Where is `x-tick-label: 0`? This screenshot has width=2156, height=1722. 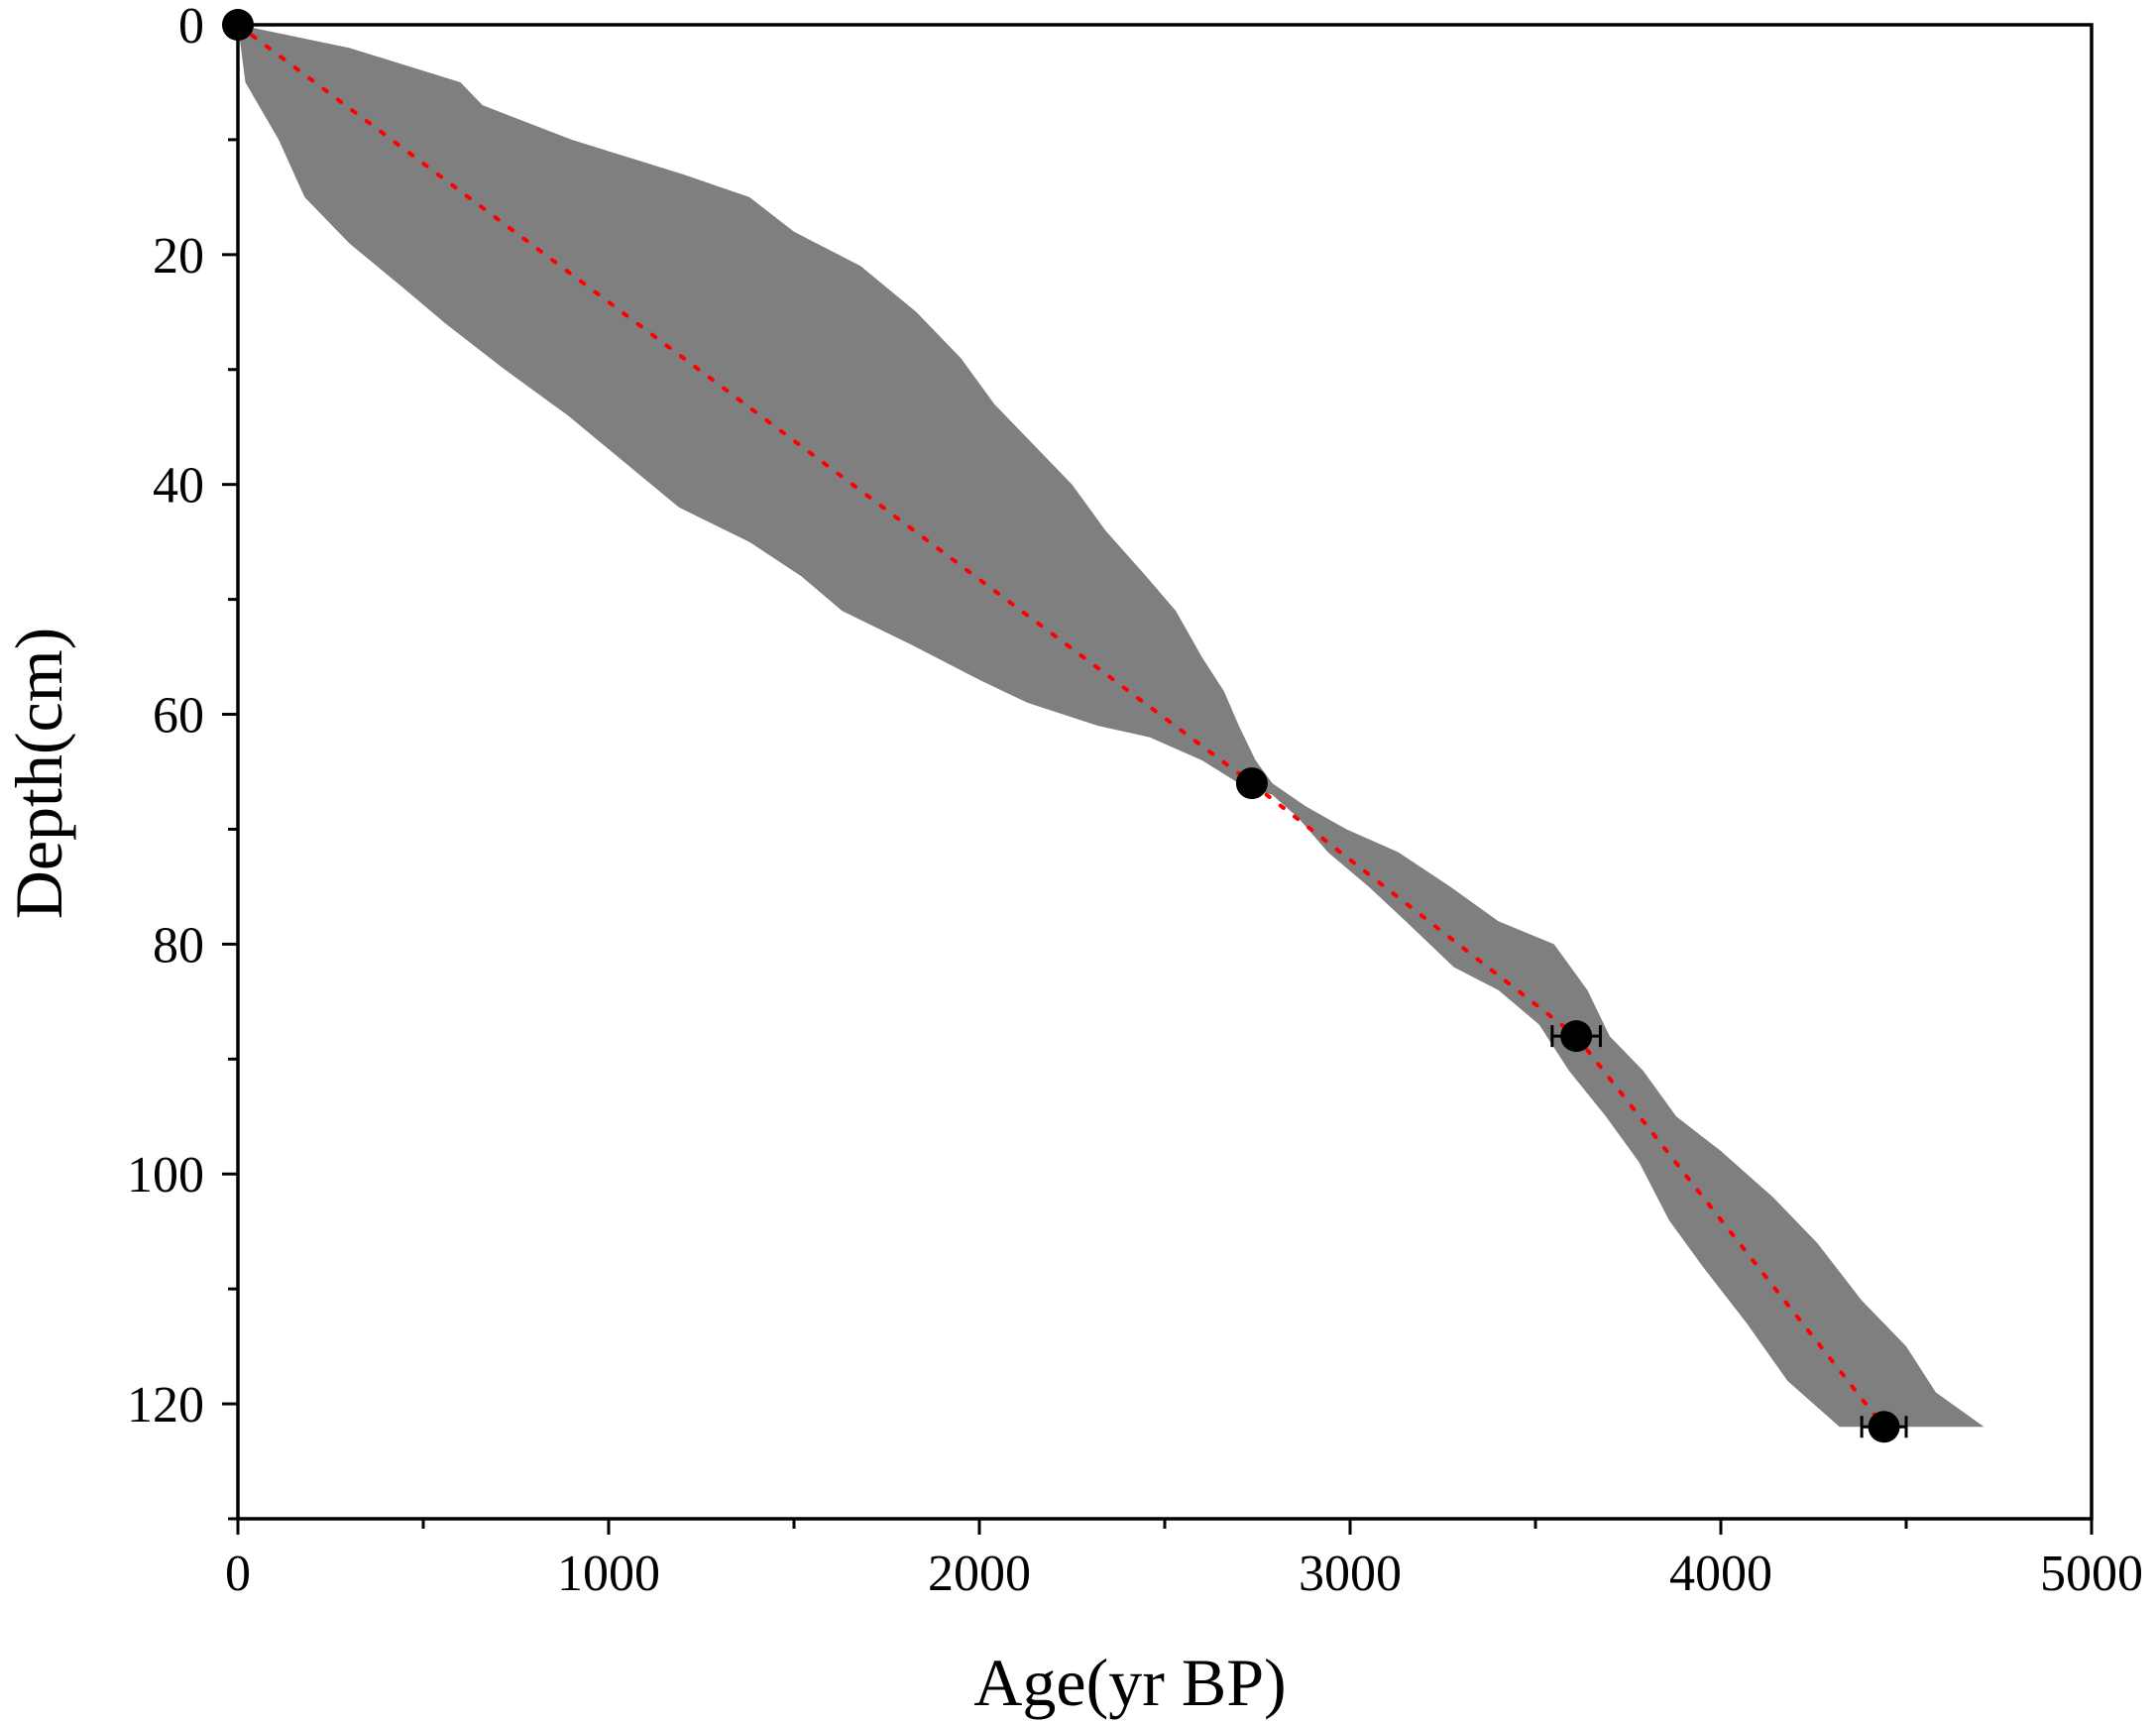
x-tick-label: 0 is located at coordinates (238, 1574).